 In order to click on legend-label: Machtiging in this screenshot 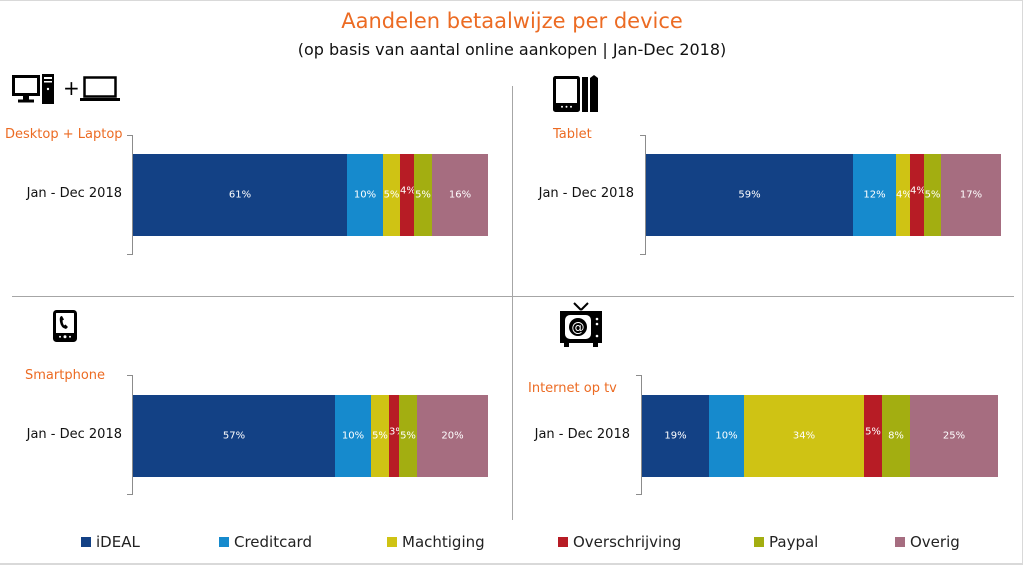, I will do `click(443, 542)`.